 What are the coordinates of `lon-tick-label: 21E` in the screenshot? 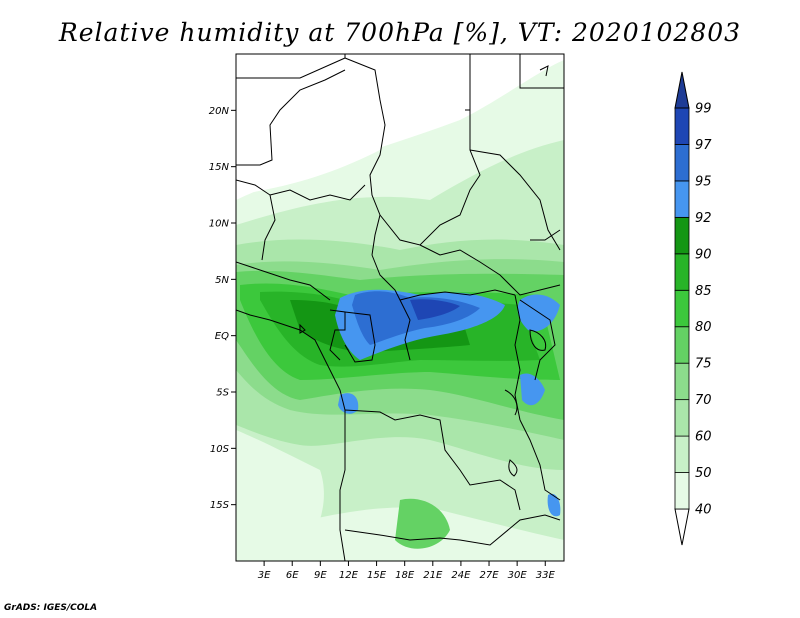 It's located at (433, 575).